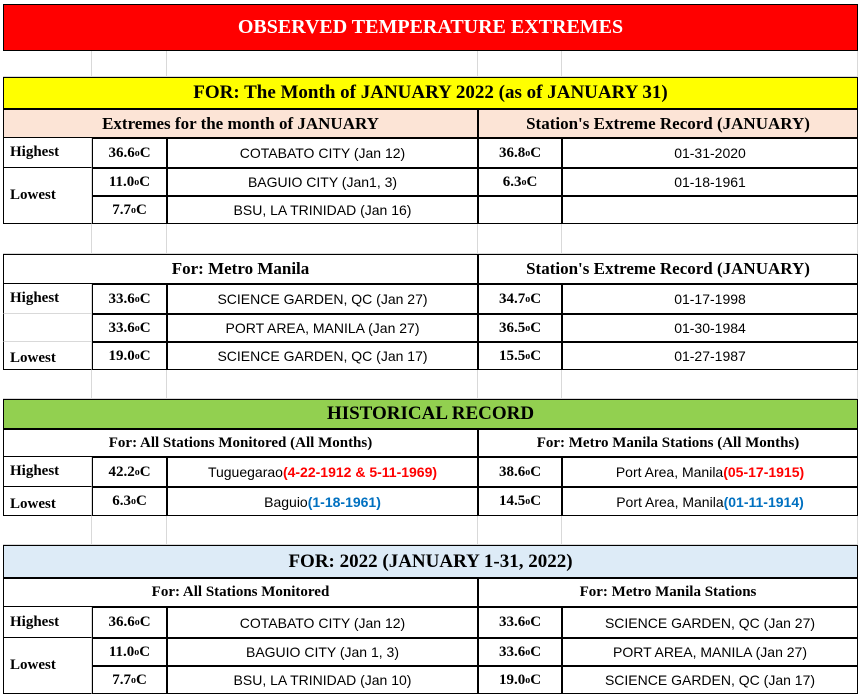 Image resolution: width=861 pixels, height=697 pixels. I want to click on record-date: 01-18-1961, so click(710, 182).